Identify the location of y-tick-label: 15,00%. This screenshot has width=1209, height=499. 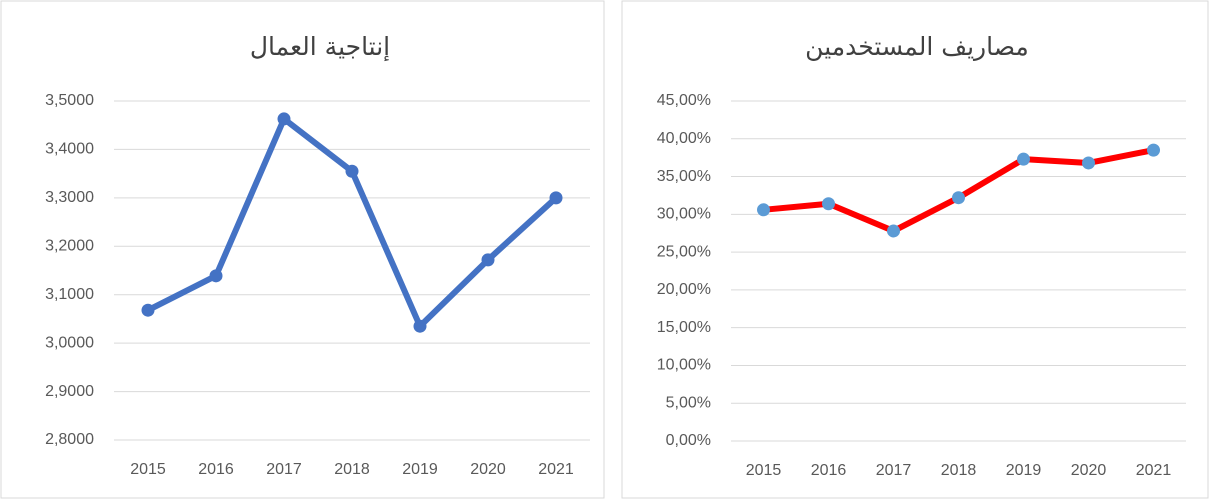
(684, 327).